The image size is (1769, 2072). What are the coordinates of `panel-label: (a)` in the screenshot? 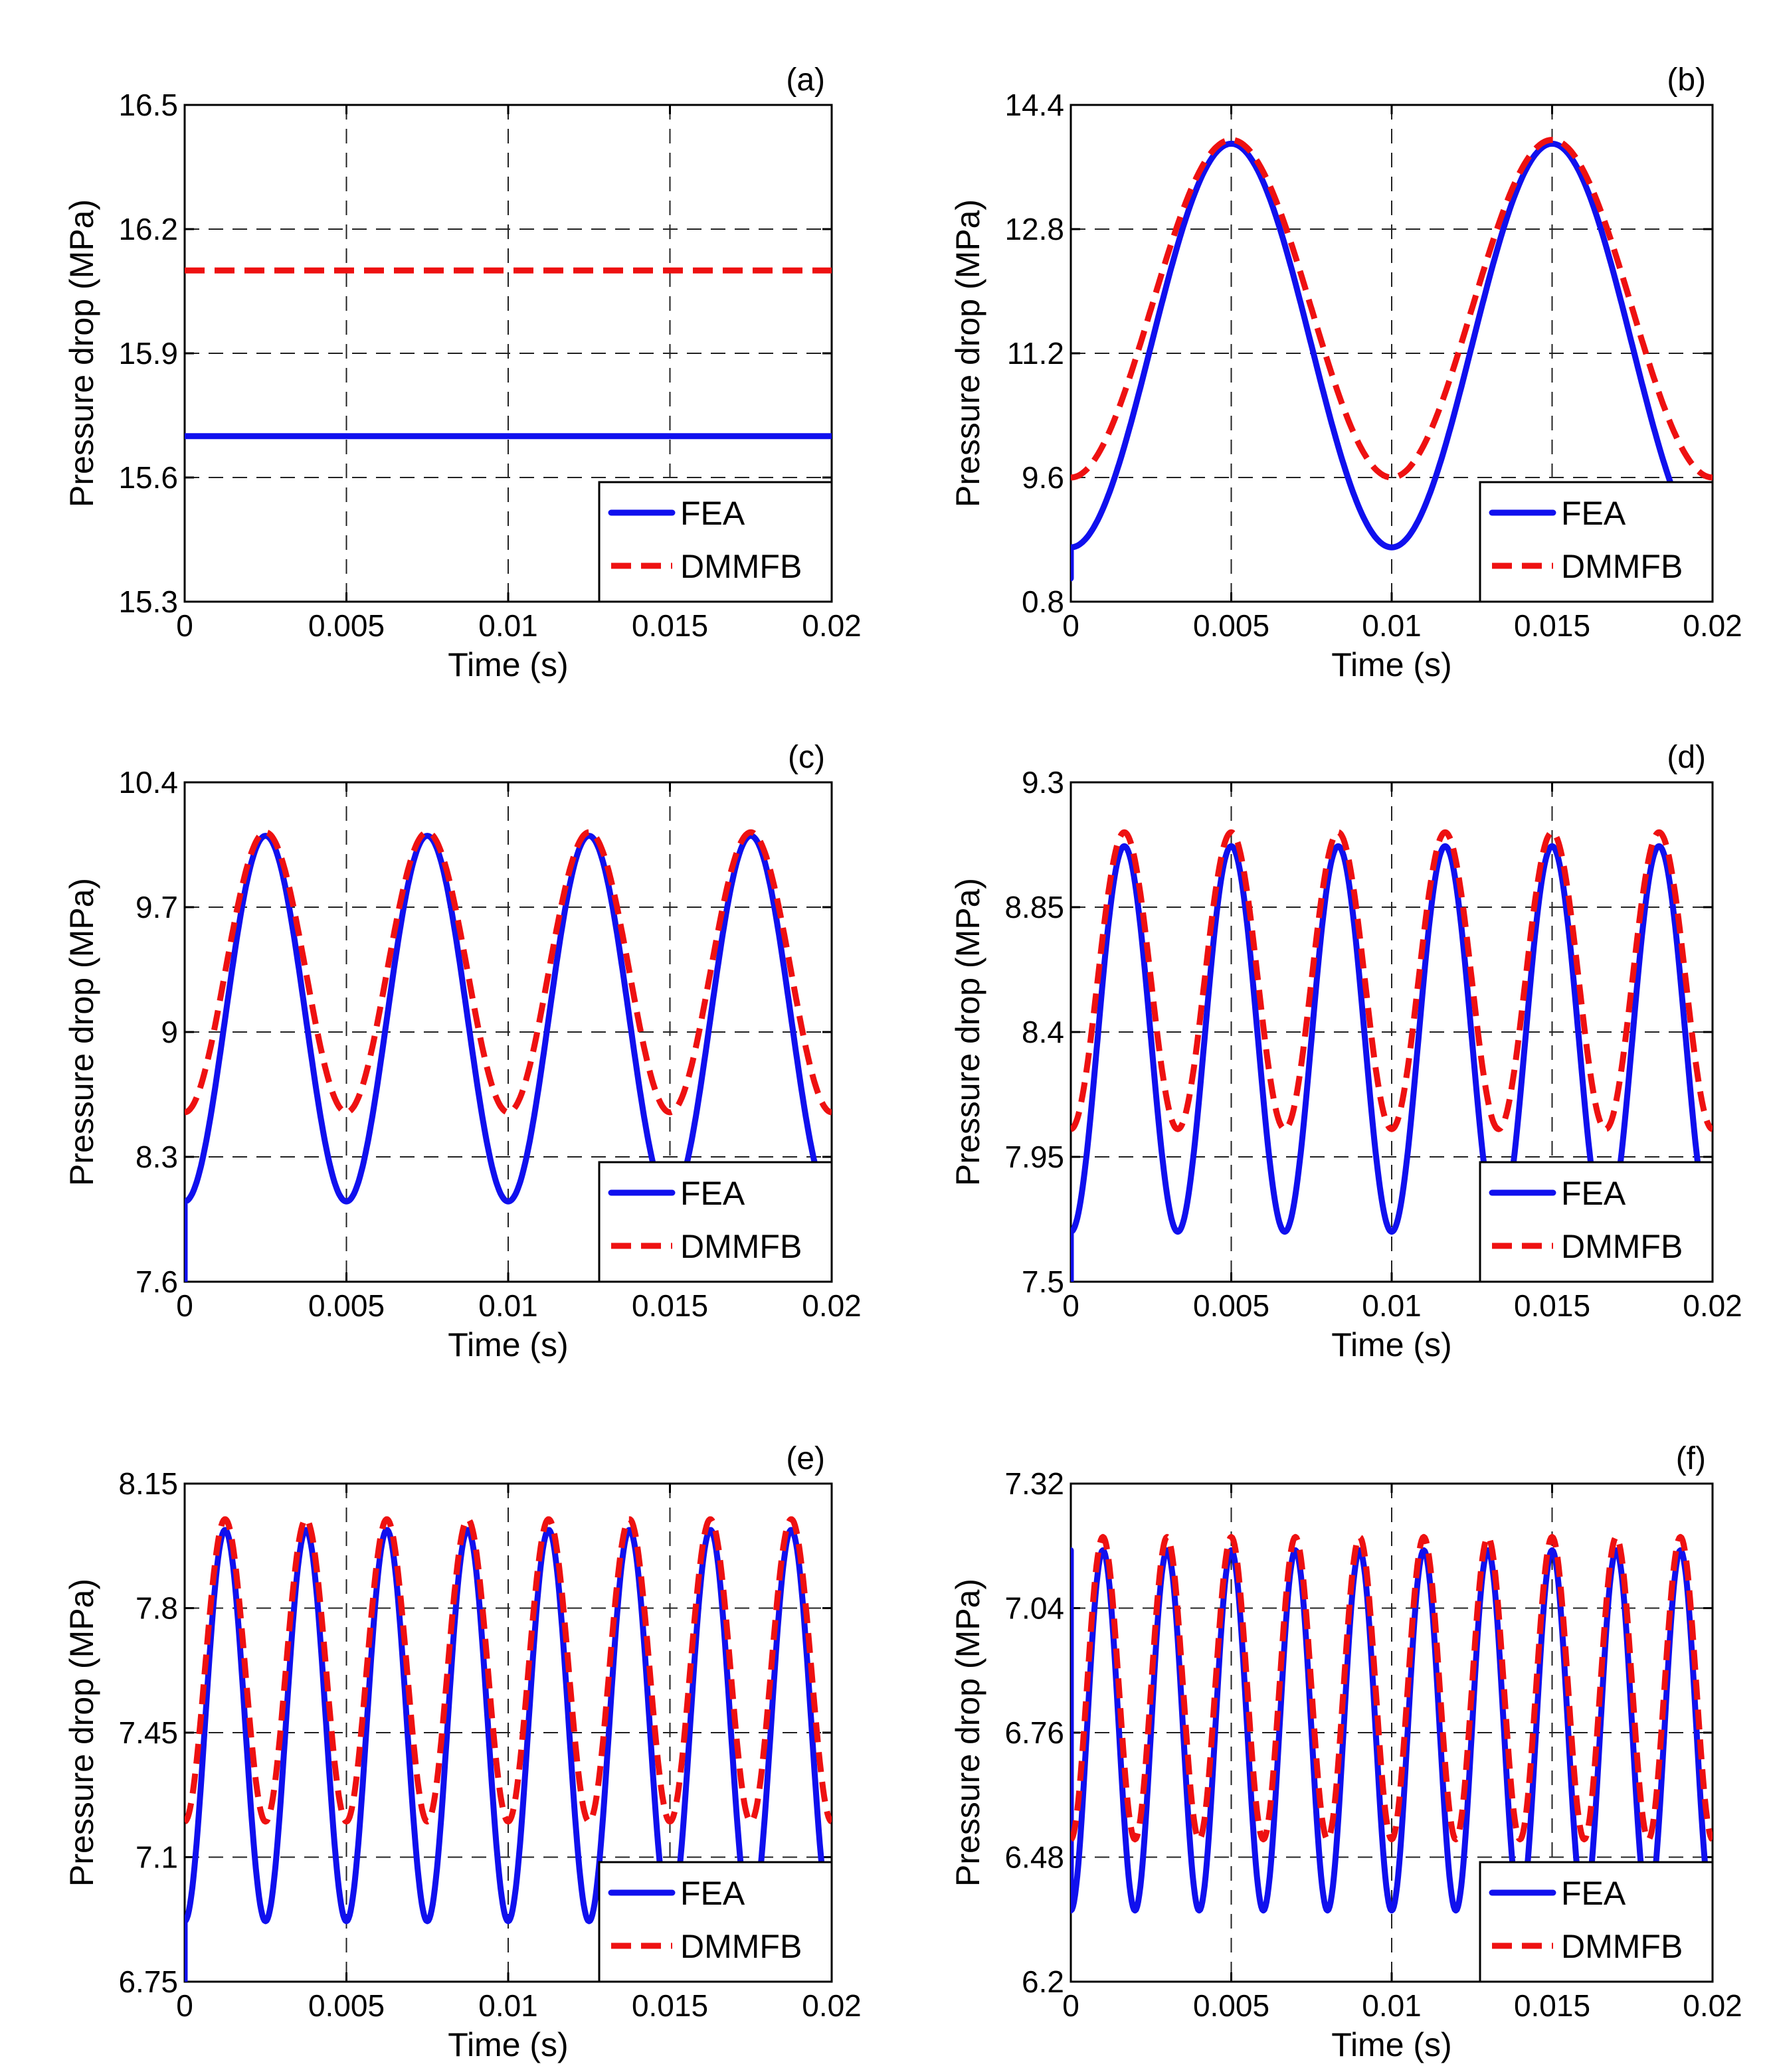 It's located at (805, 80).